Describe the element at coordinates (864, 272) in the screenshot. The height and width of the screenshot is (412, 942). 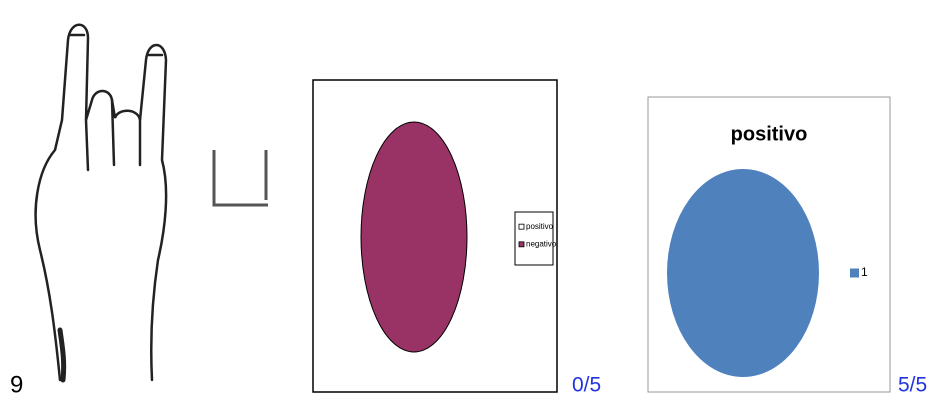
I see `legend-label: 1` at that location.